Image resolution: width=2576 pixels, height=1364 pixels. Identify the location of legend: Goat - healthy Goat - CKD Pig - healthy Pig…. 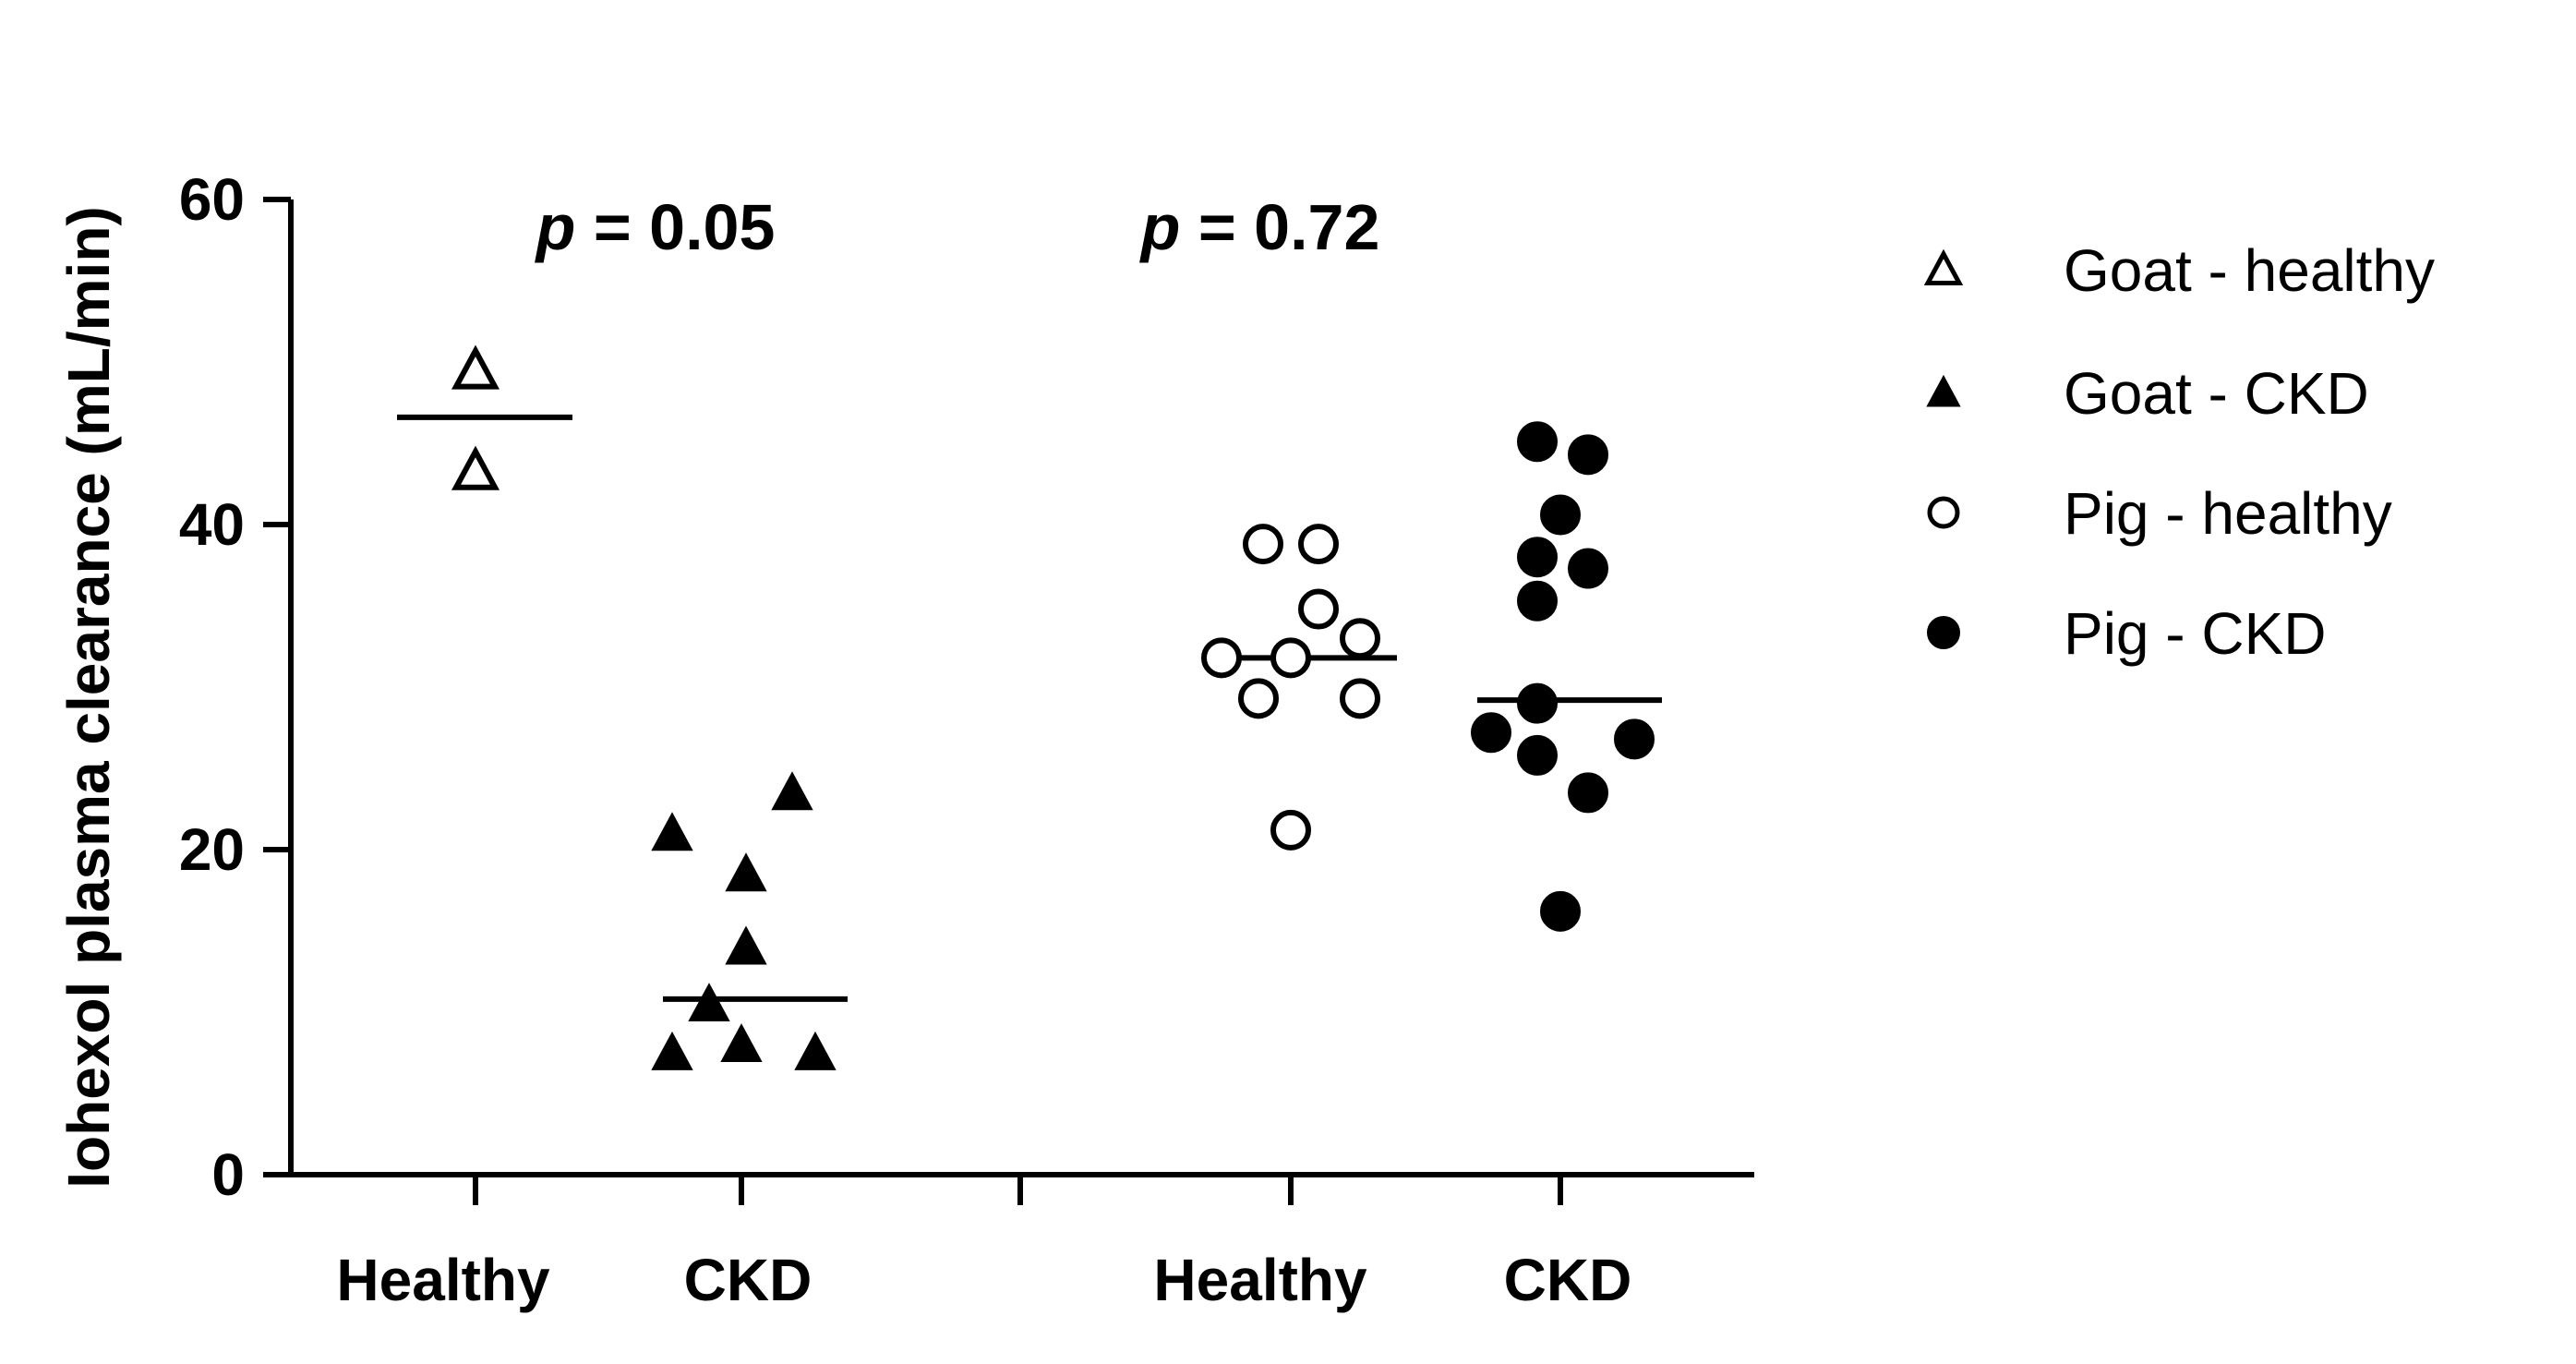
(2179, 452).